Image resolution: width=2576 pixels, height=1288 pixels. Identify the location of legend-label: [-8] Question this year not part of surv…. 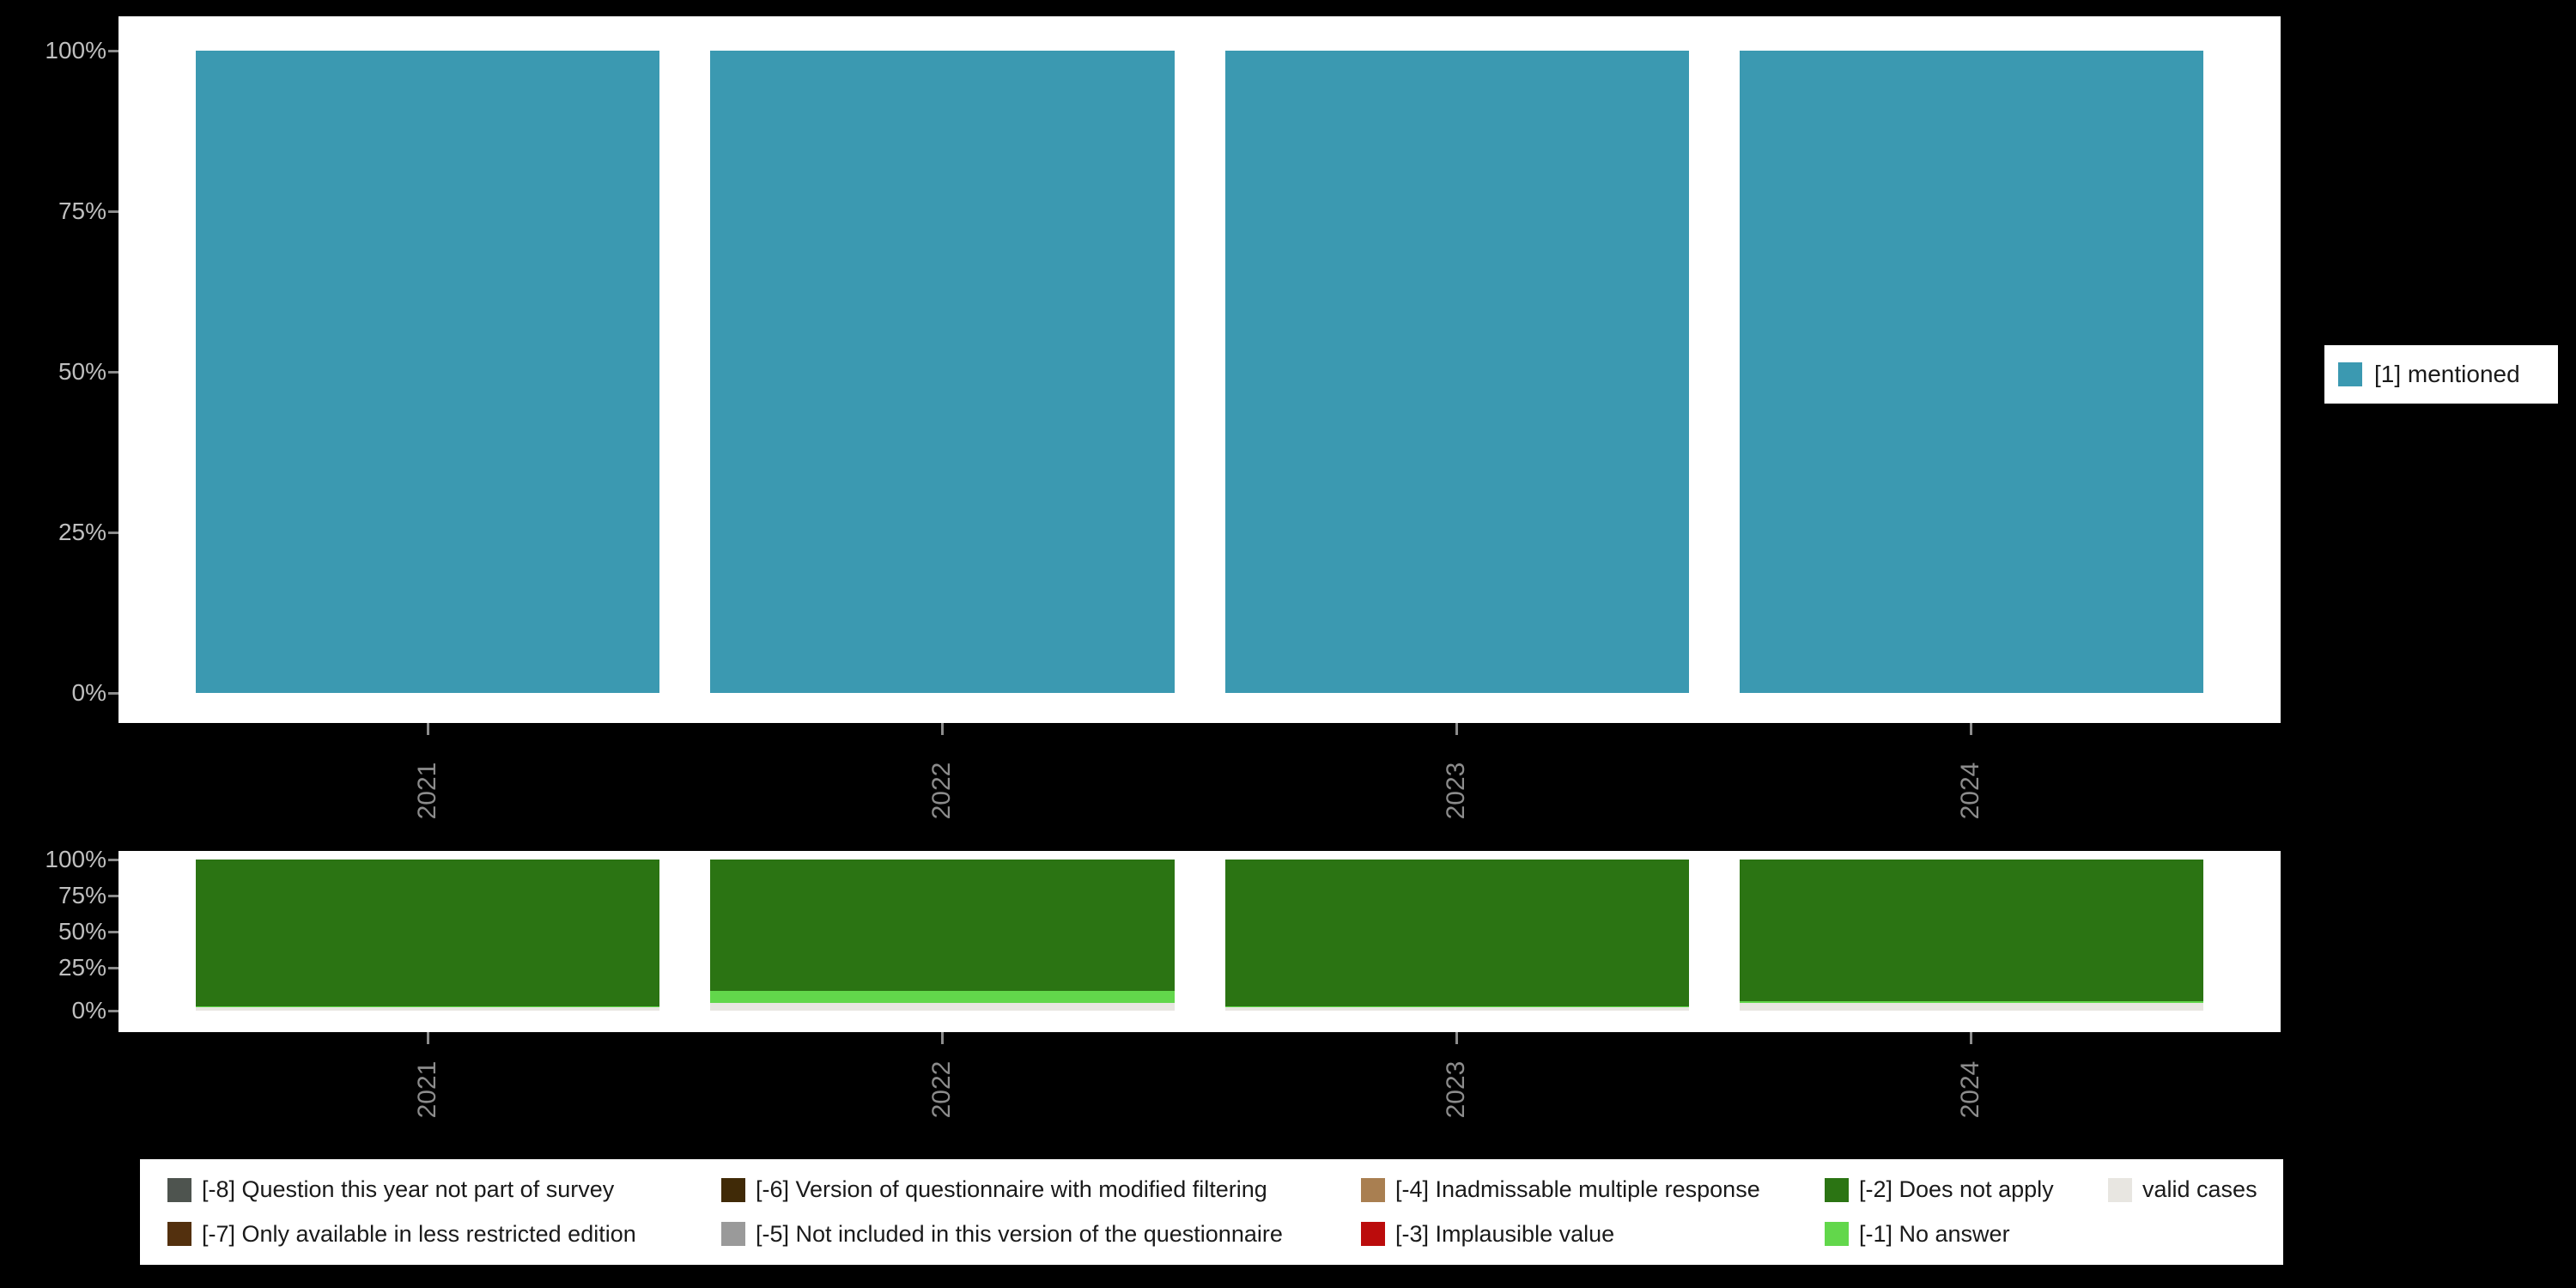
(409, 1189).